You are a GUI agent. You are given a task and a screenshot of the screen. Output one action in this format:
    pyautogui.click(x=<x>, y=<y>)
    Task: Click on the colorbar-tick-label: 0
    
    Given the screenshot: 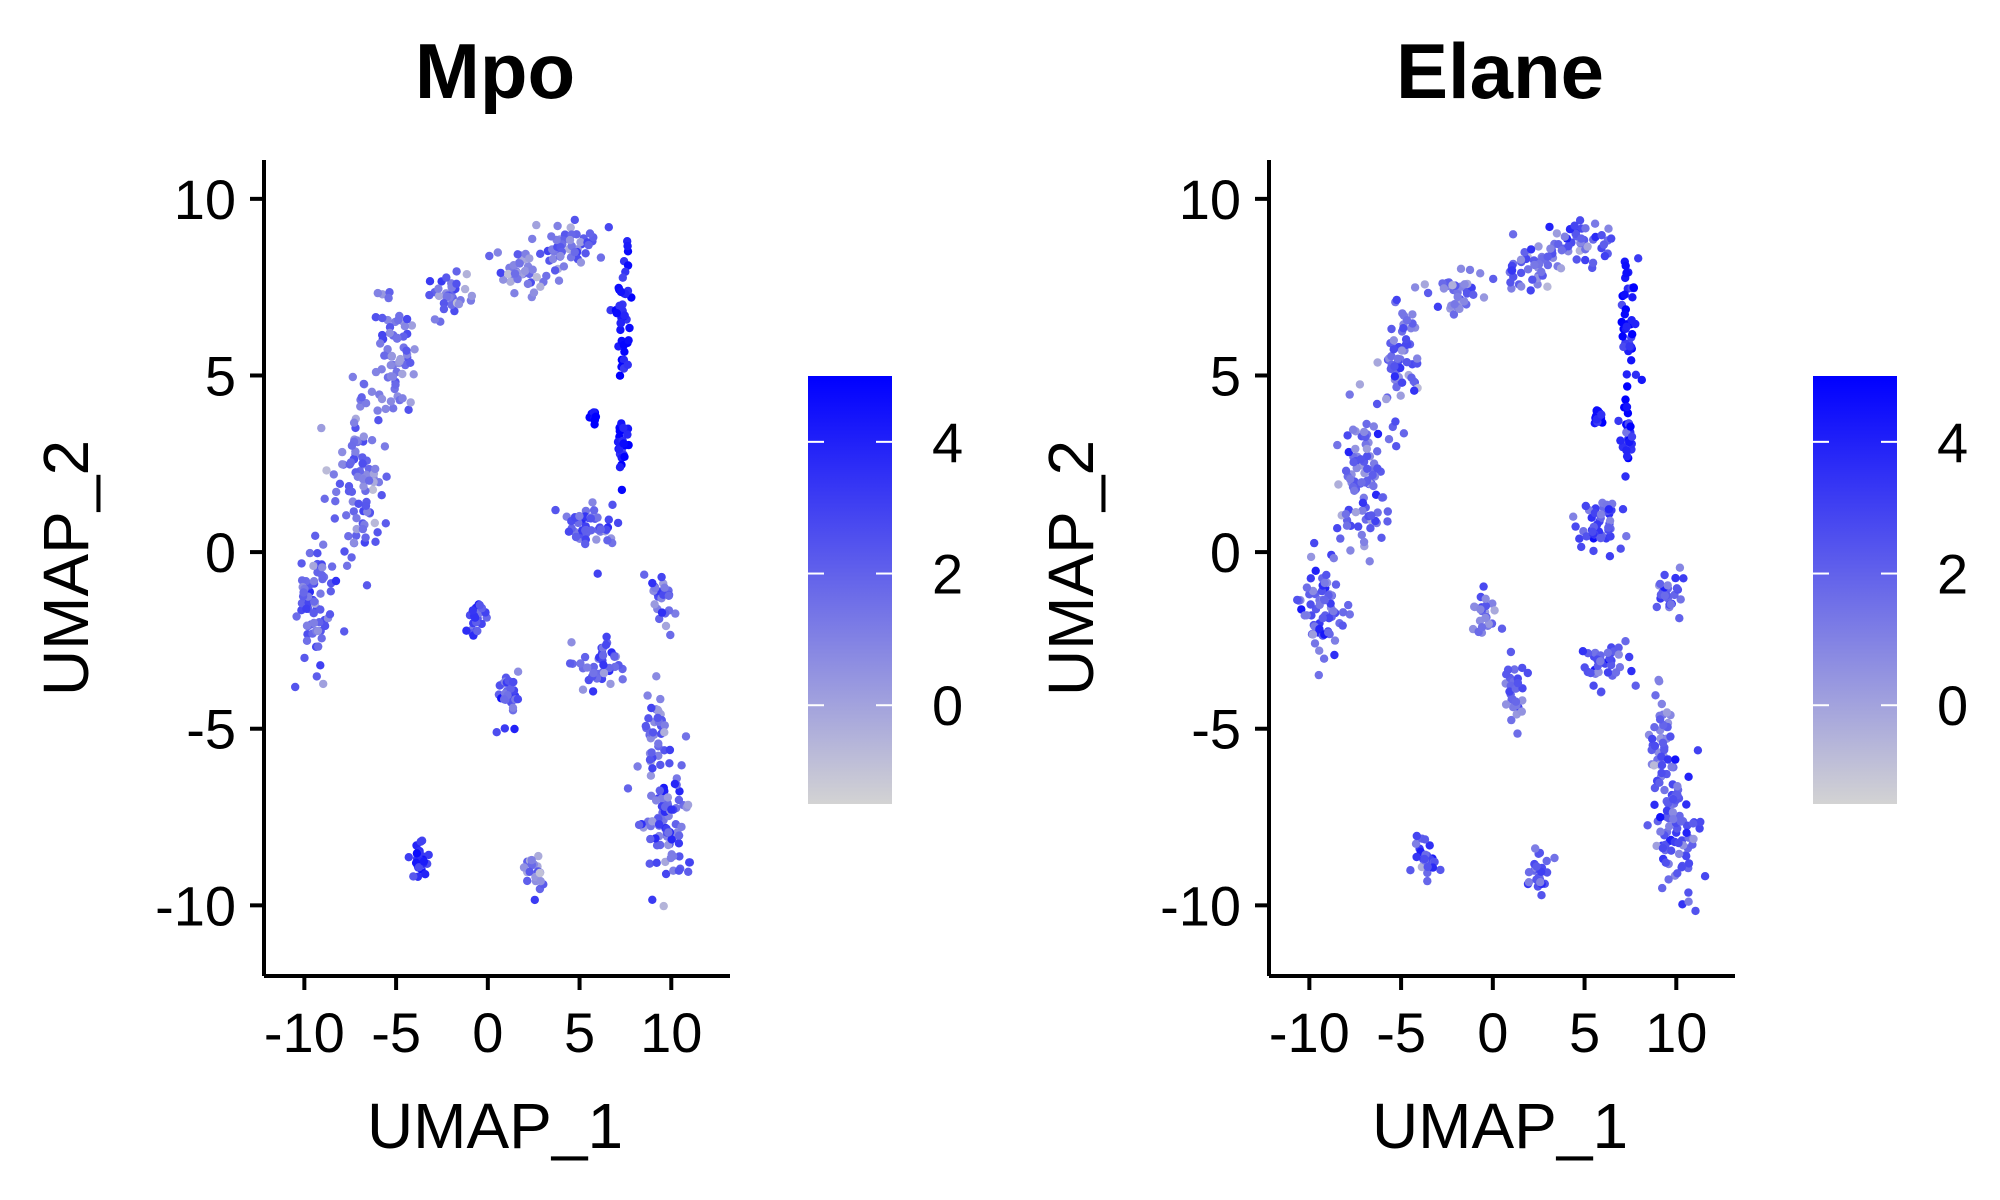 What is the action you would take?
    pyautogui.click(x=1952, y=705)
    